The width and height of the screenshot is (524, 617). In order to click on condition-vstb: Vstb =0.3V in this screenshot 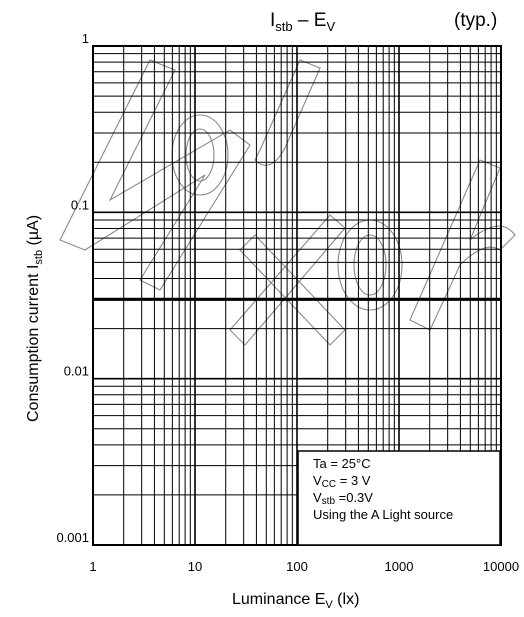, I will do `click(343, 498)`.